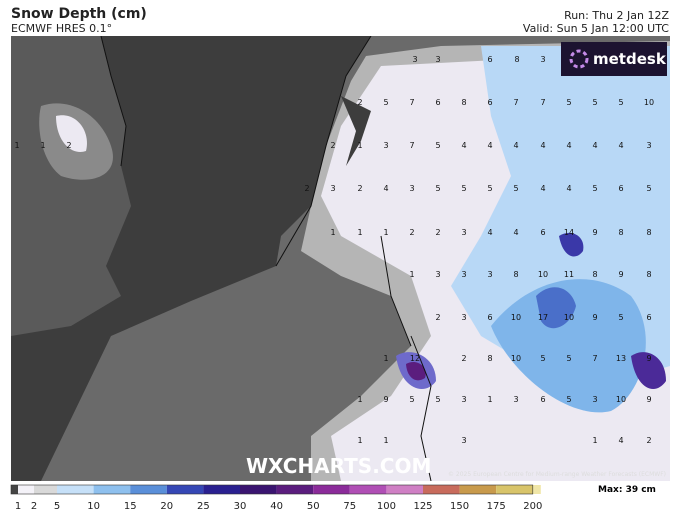 The height and width of the screenshot is (522, 680). What do you see at coordinates (71, 133) in the screenshot?
I see `snow-england` at bounding box center [71, 133].